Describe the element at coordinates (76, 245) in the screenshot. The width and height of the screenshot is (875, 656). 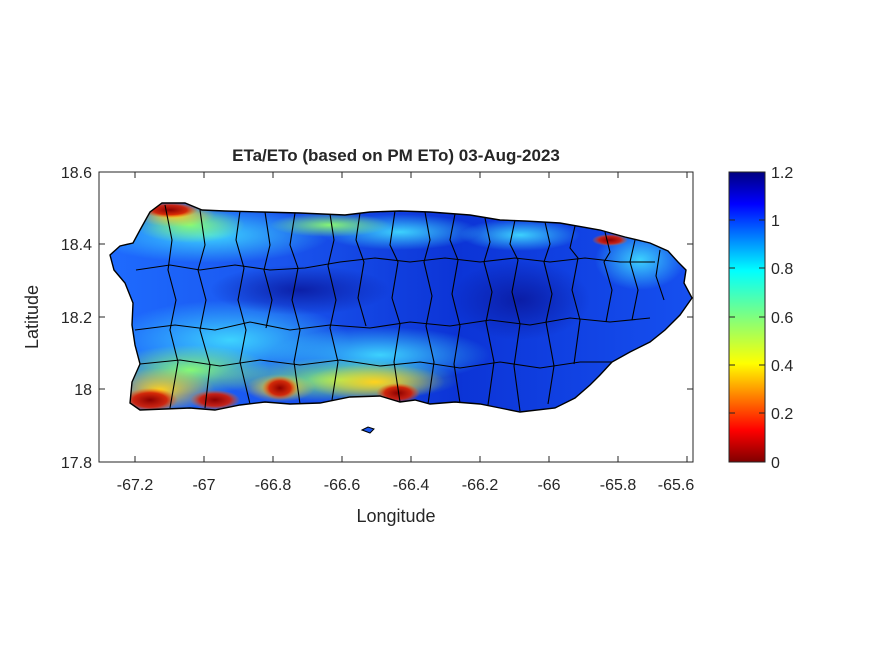
I see `y-tick-label: 18.4` at that location.